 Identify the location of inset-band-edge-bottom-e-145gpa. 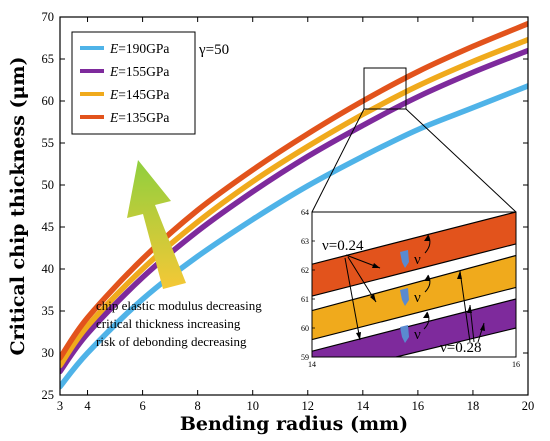
(414, 313).